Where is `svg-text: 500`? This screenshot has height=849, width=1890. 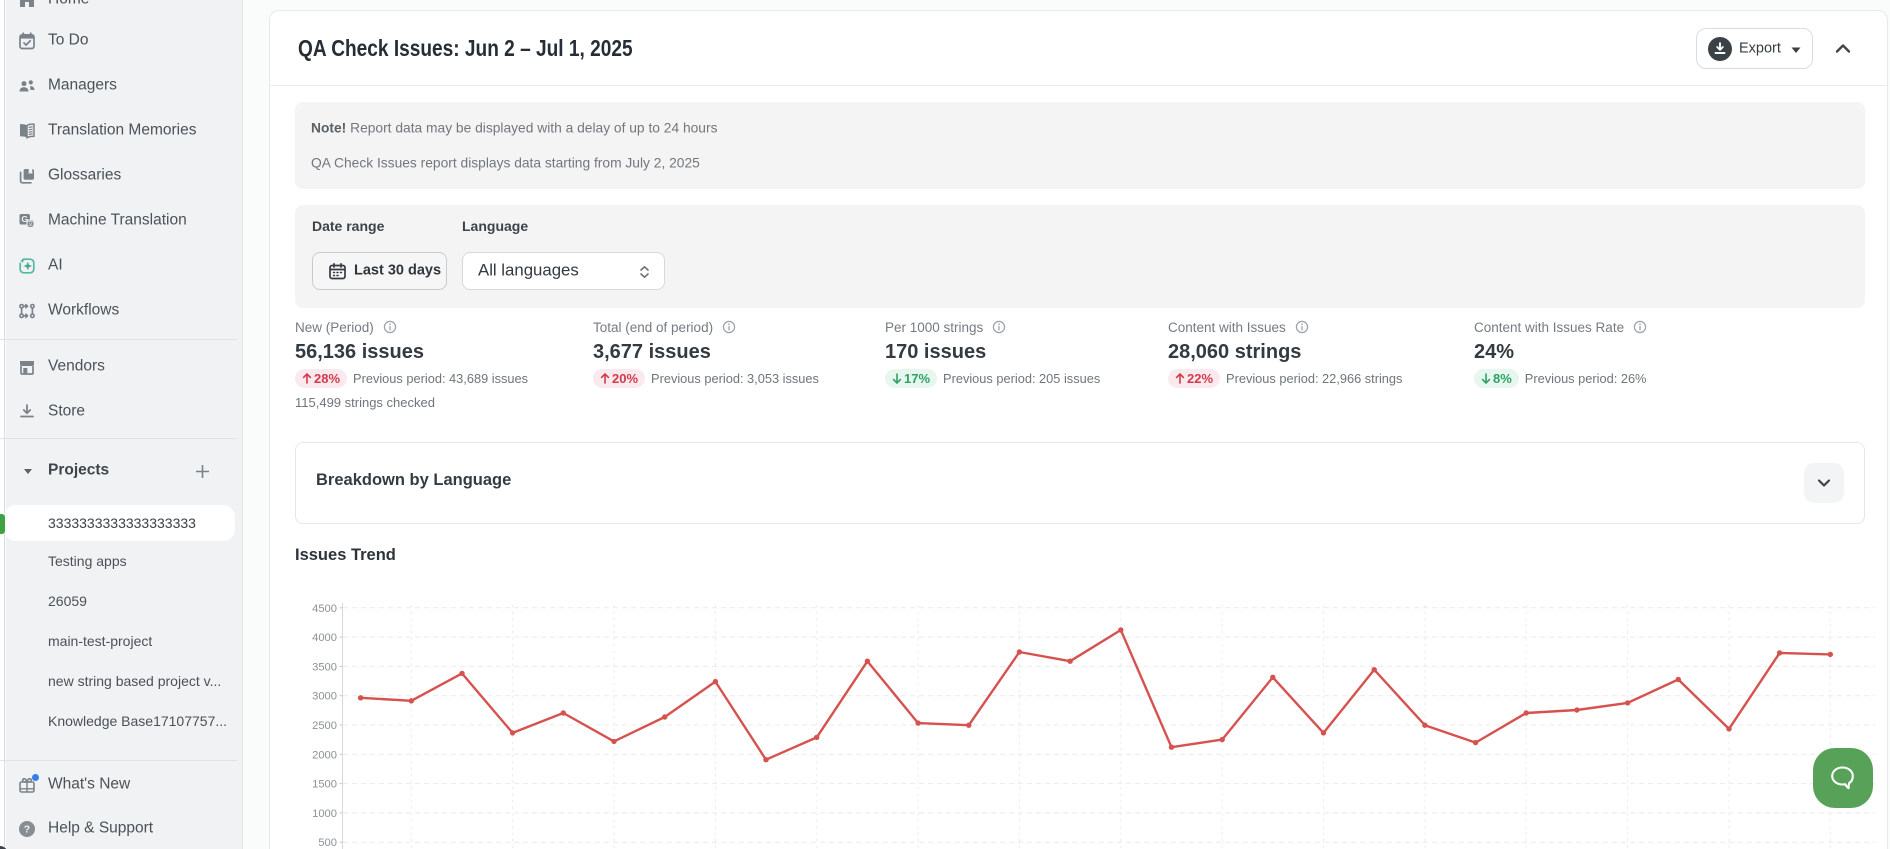 svg-text: 500 is located at coordinates (327, 843).